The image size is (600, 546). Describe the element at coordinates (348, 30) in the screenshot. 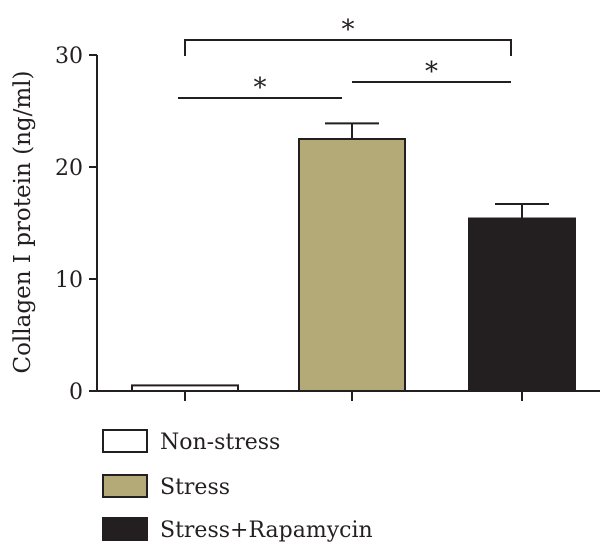

I see `significance-star-3: *` at that location.